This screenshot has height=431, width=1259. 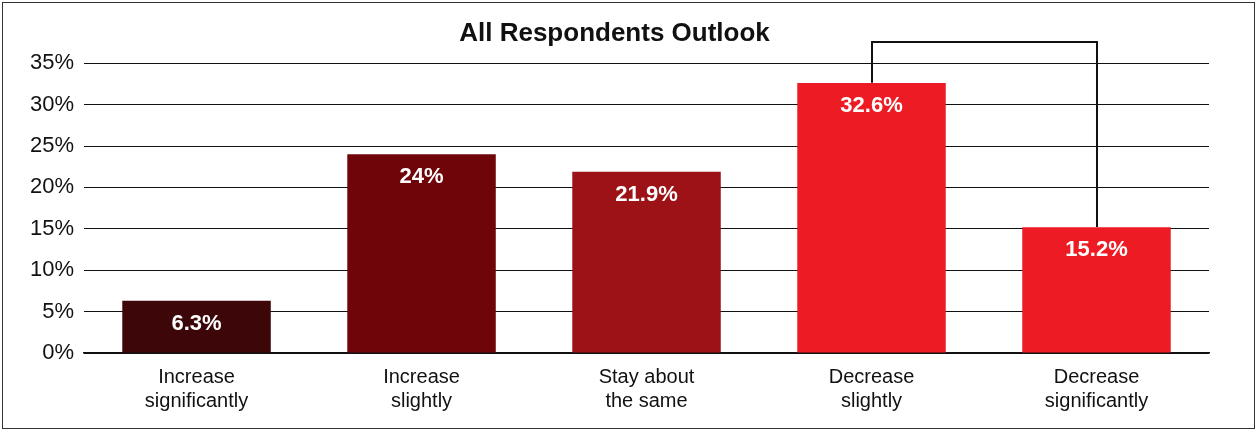 What do you see at coordinates (196, 322) in the screenshot?
I see `data-label: 6.3%` at bounding box center [196, 322].